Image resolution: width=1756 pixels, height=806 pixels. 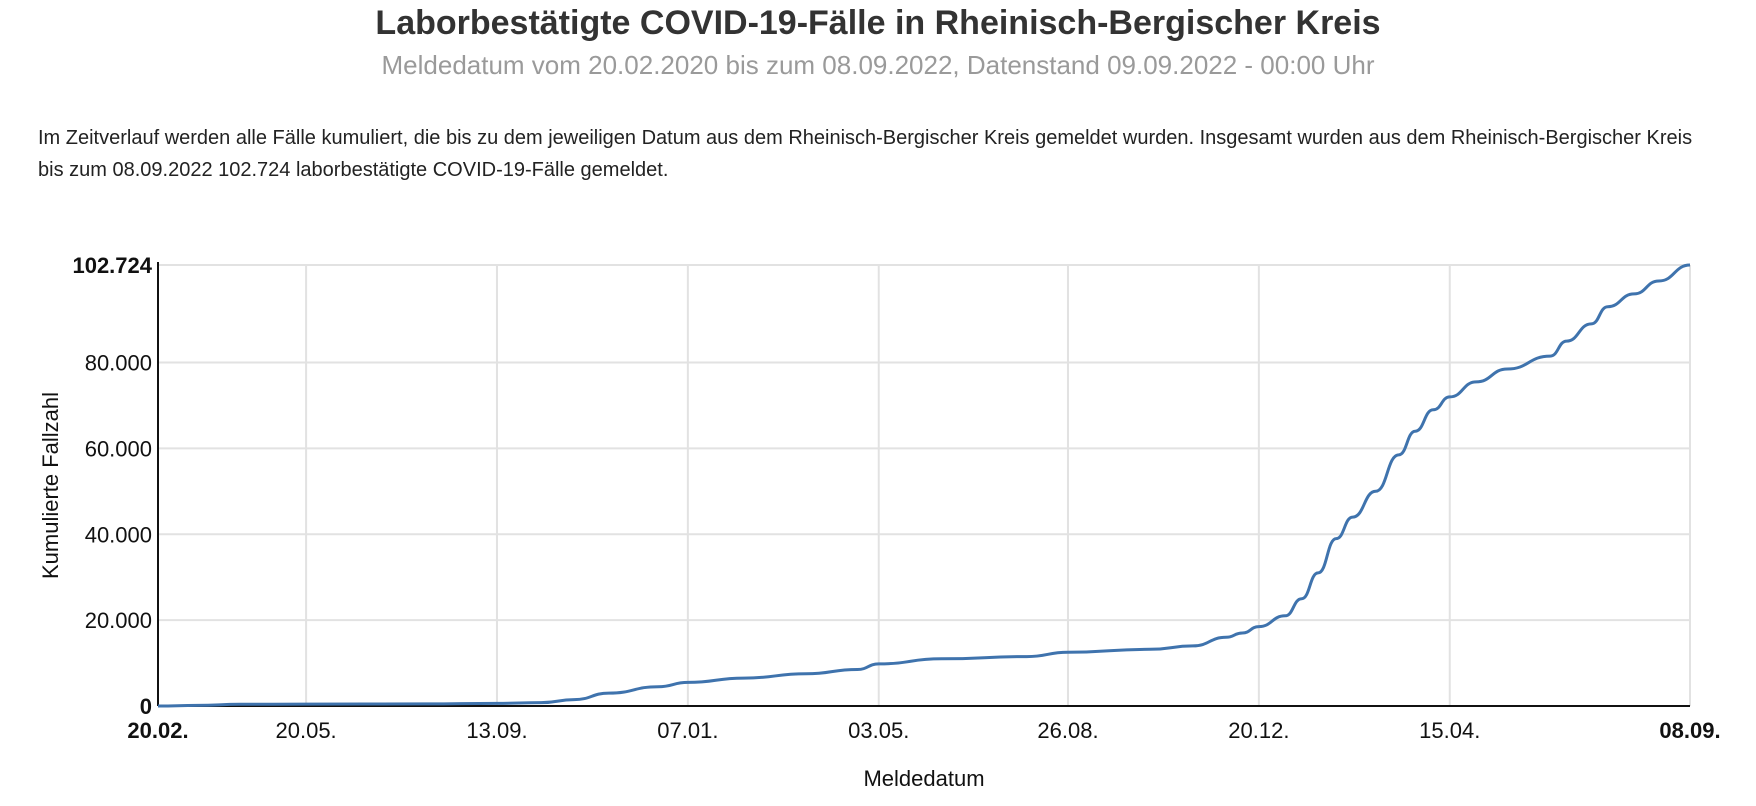 What do you see at coordinates (118, 620) in the screenshot?
I see `y-tick-label: 20.000` at bounding box center [118, 620].